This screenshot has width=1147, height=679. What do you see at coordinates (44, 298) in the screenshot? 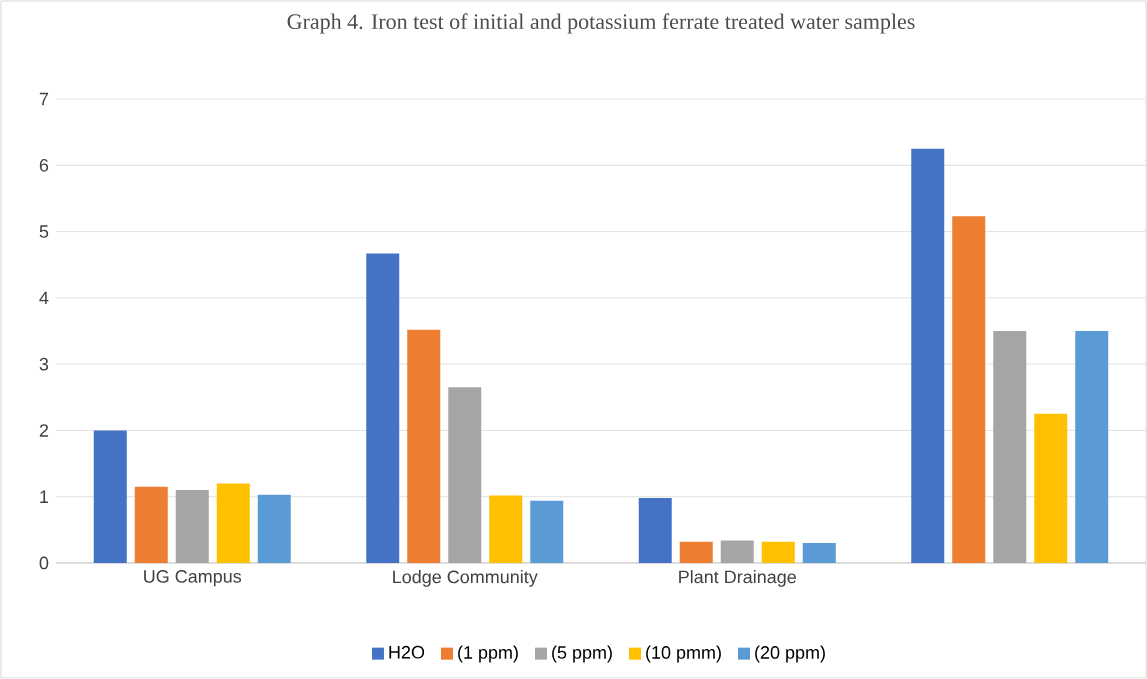
I see `y-tick-label: 4` at bounding box center [44, 298].